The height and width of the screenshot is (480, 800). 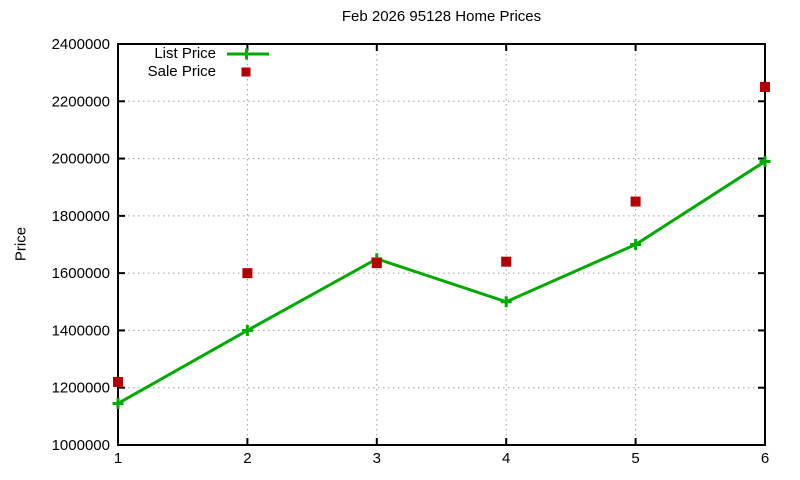 What do you see at coordinates (81, 216) in the screenshot?
I see `y-tick-label: 1800000` at bounding box center [81, 216].